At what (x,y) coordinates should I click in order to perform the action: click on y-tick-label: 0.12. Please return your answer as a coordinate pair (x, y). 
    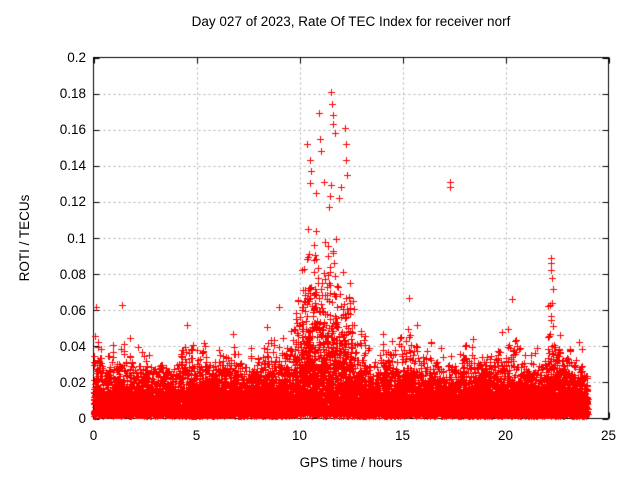
    Looking at the image, I should click on (72, 202).